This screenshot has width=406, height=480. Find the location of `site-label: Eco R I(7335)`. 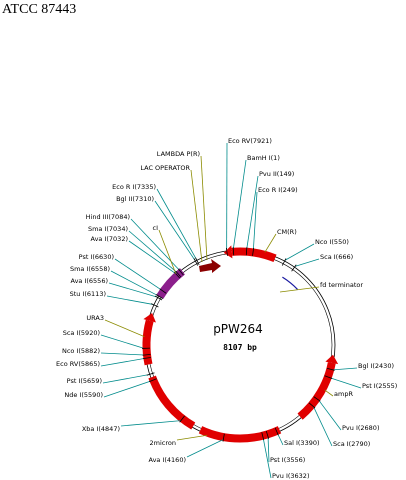

site-label: Eco R I(7335) is located at coordinates (134, 187).